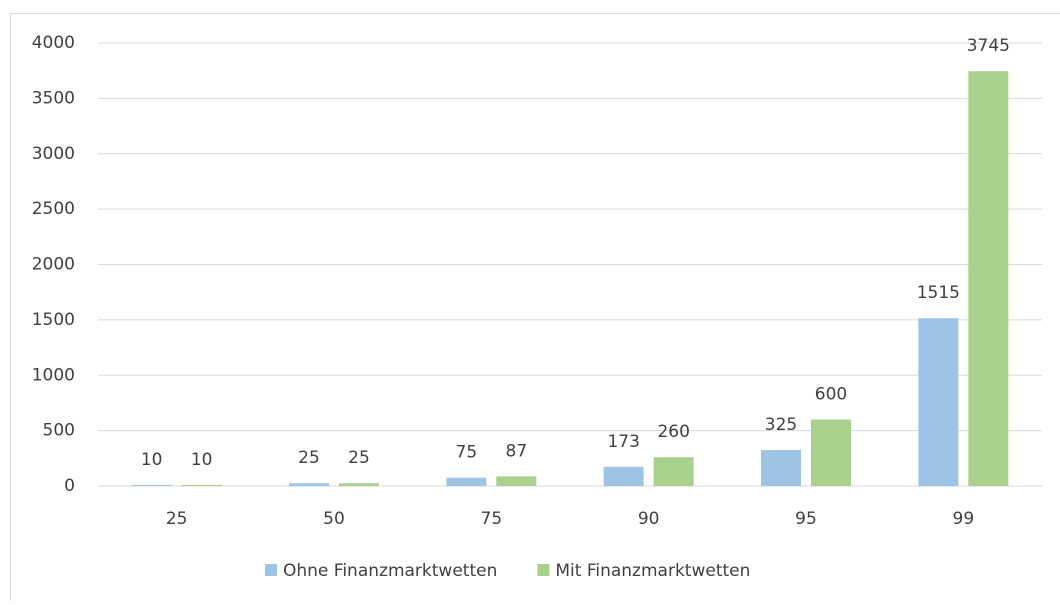 This screenshot has height=605, width=1060. I want to click on y-tick-label: 3000, so click(53, 154).